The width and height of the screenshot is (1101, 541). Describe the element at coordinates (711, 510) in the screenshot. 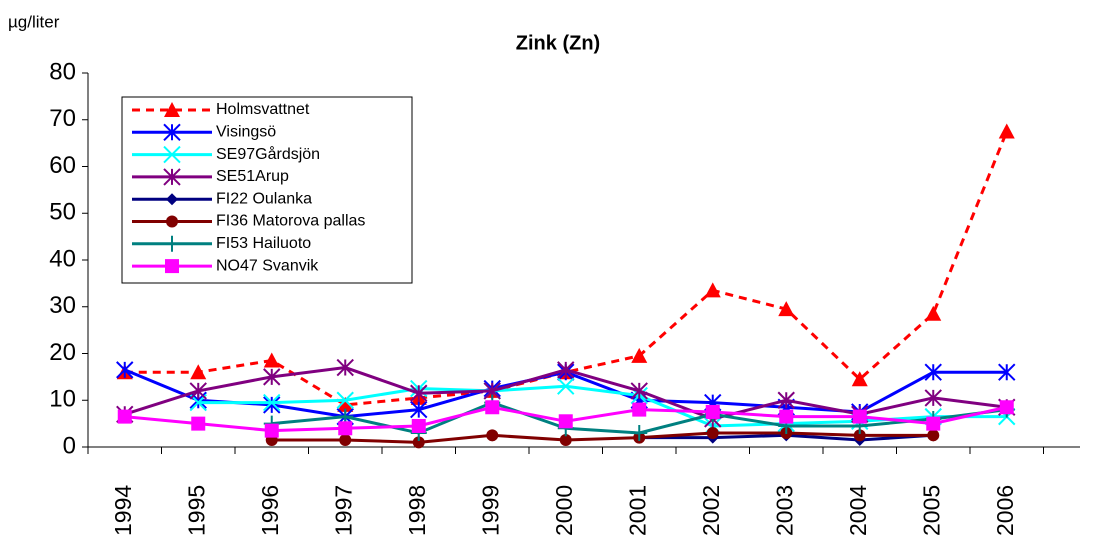

I see `x-tick-label: 2002` at that location.